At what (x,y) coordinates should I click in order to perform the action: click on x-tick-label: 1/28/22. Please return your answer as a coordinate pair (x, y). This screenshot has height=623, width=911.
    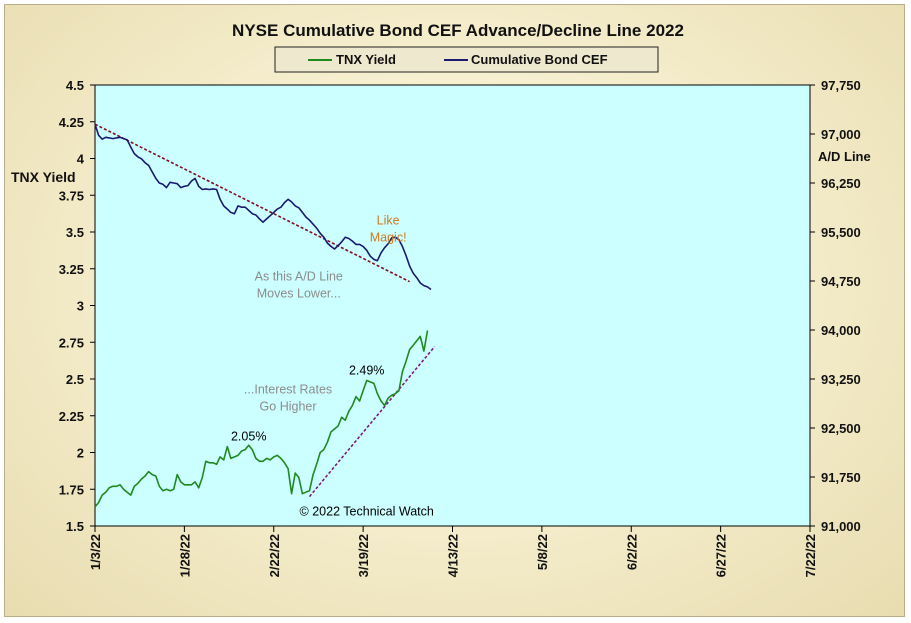
    Looking at the image, I should click on (184, 555).